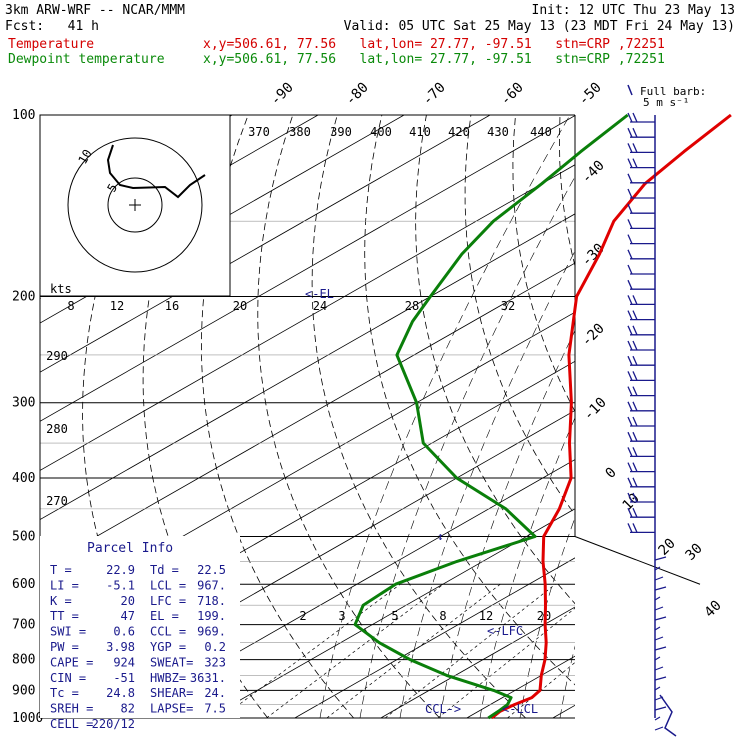 This screenshot has height=740, width=740. I want to click on parcel-label: CIN =, so click(68, 678).